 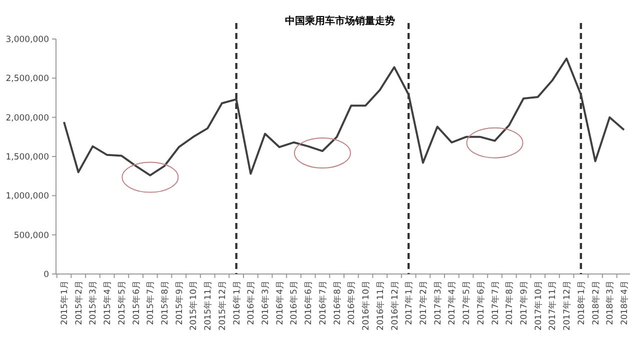 What do you see at coordinates (150, 303) in the screenshot?
I see `x-tick-label: 2015年7月` at bounding box center [150, 303].